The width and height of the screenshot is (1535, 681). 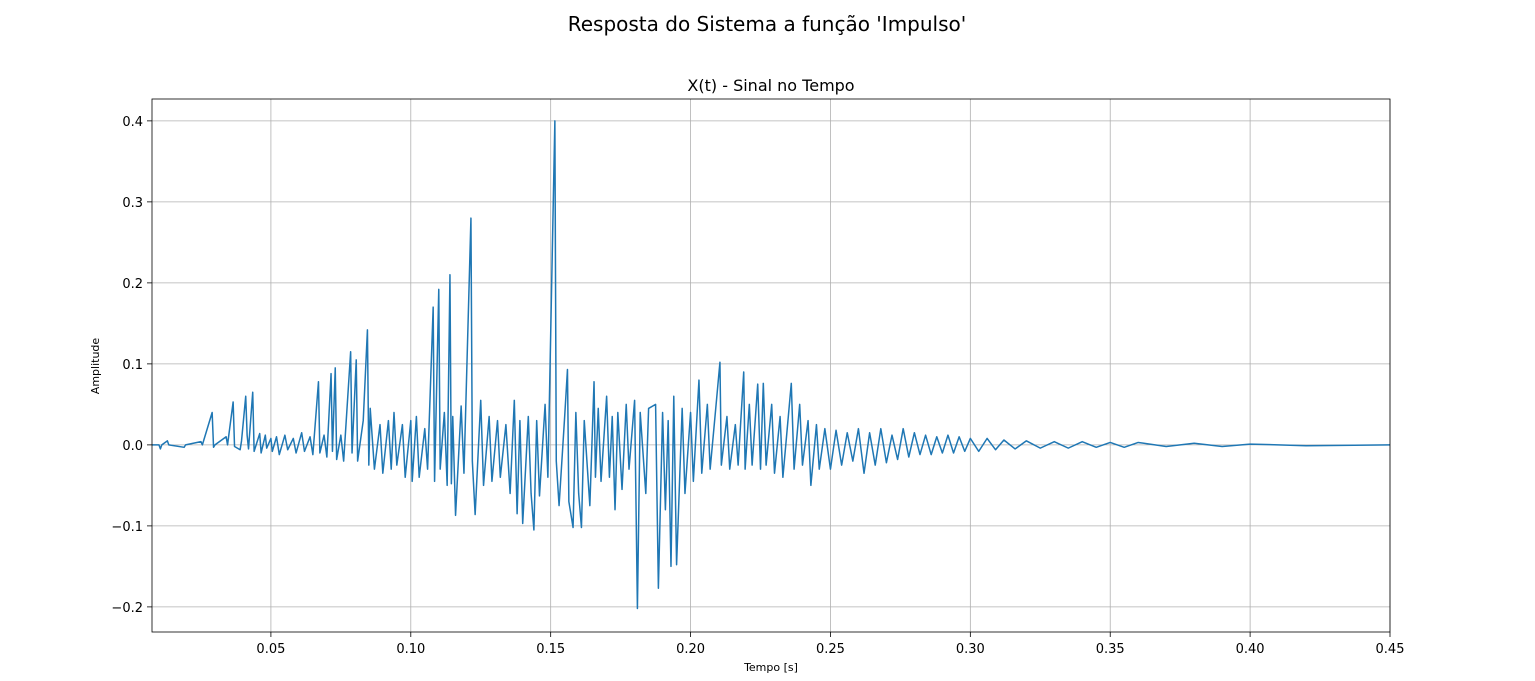 I want to click on x-tick-label: 0.45, so click(x=1390, y=649).